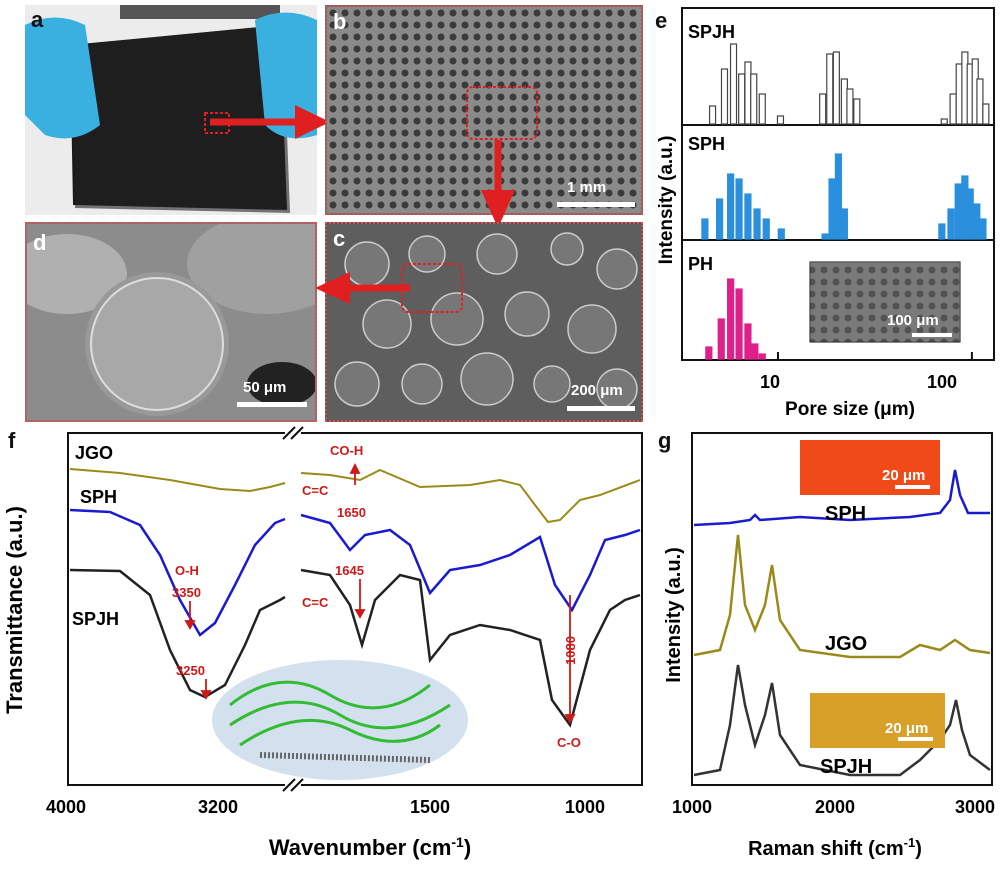  Describe the element at coordinates (906, 728) in the screenshot. I see `inset-scale-spjh: 20 μm` at that location.